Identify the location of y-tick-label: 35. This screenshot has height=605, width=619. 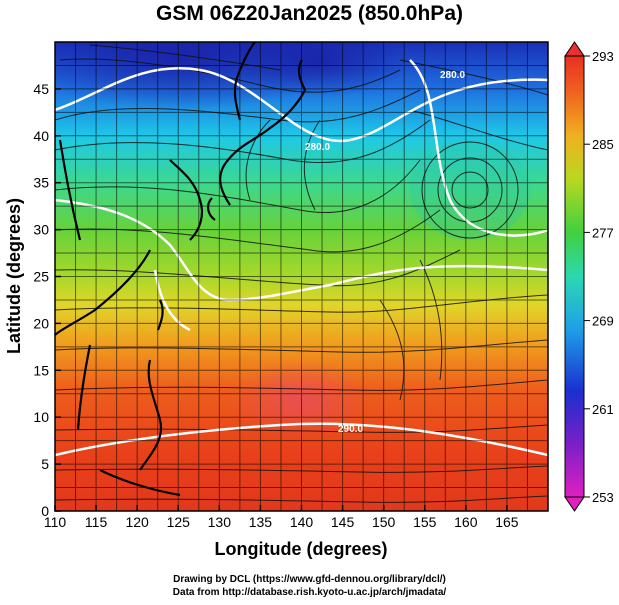
(41, 183).